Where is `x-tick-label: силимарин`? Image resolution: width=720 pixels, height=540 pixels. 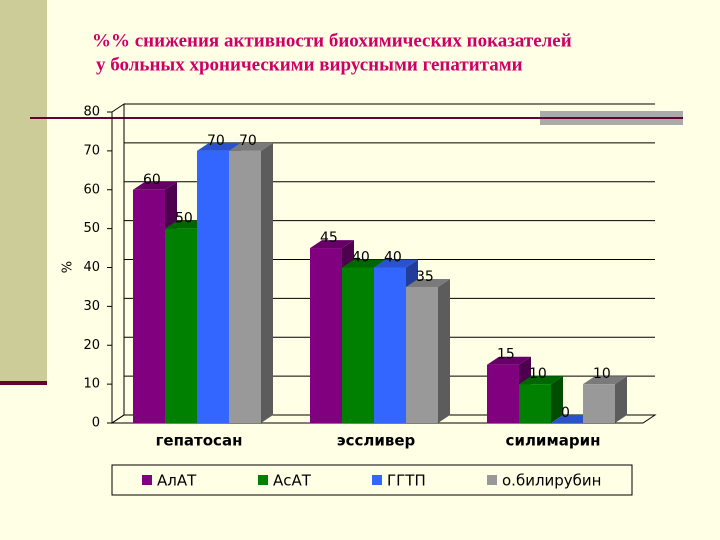 x-tick-label: силимарин is located at coordinates (553, 441).